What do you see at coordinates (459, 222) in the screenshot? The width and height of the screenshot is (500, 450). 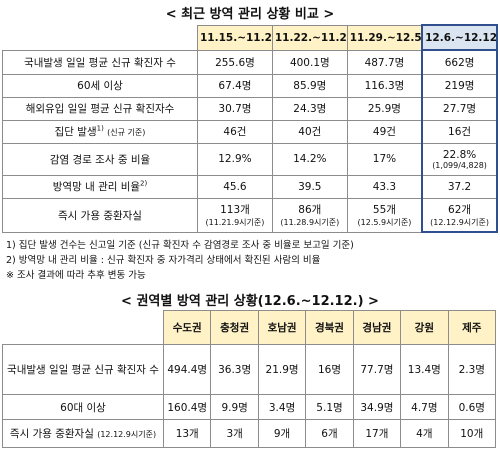 I see `cell-subtext: (12.12.9시기준)` at bounding box center [459, 222].